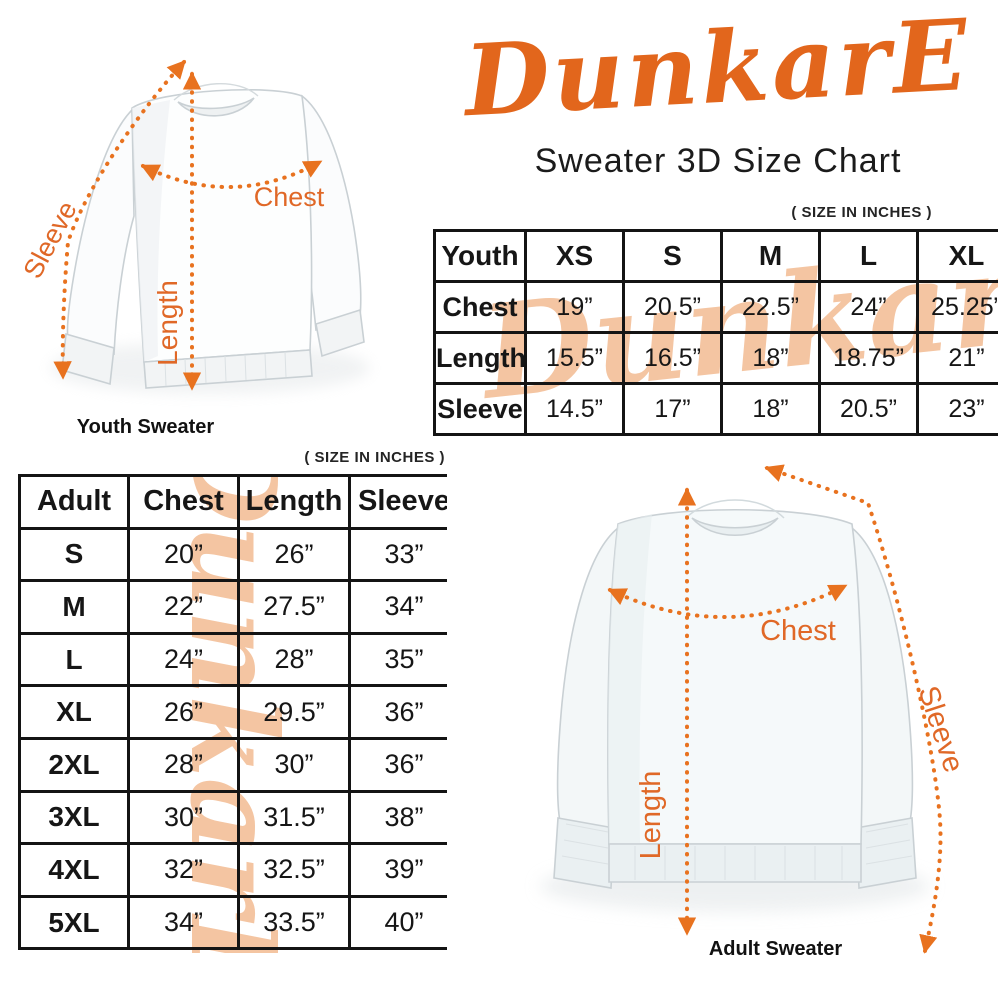  What do you see at coordinates (957, 307) in the screenshot?
I see `size-value-cell: 25.25”` at bounding box center [957, 307].